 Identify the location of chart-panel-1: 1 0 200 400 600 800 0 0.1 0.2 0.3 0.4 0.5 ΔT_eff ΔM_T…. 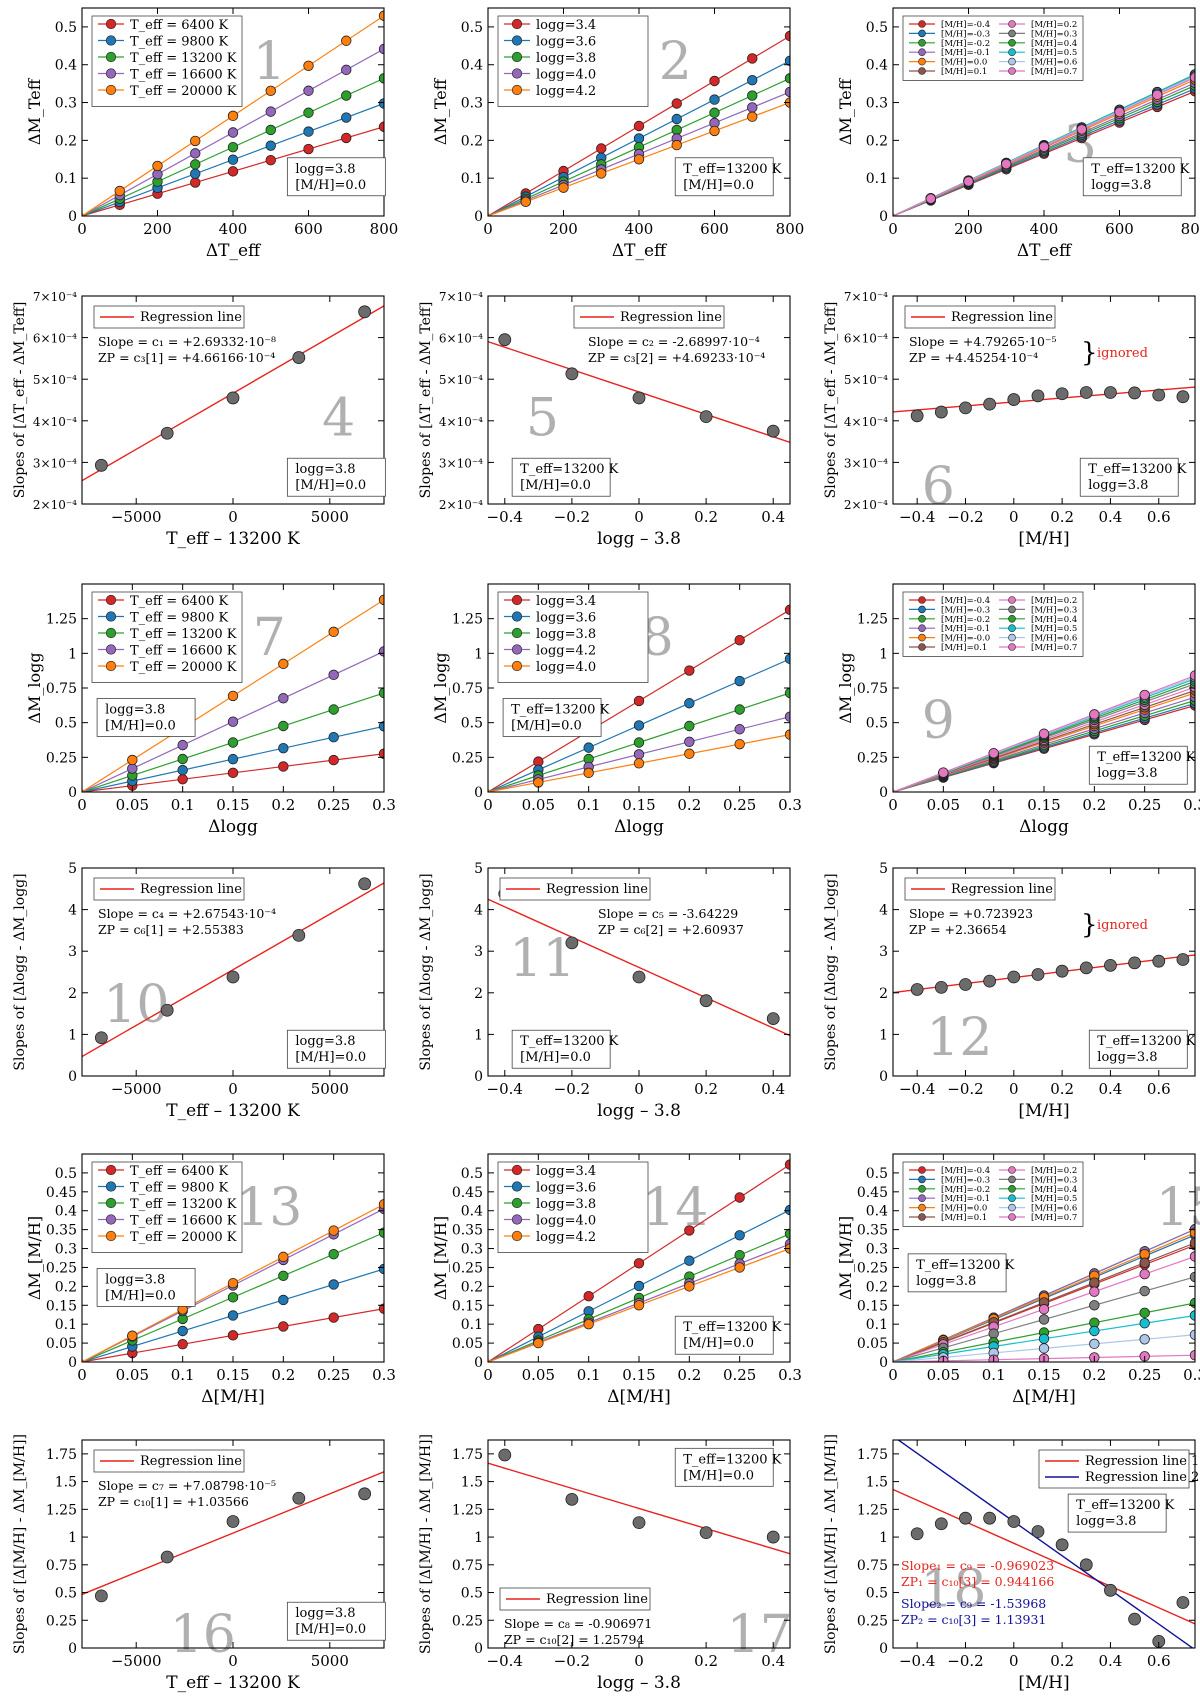
(211, 134).